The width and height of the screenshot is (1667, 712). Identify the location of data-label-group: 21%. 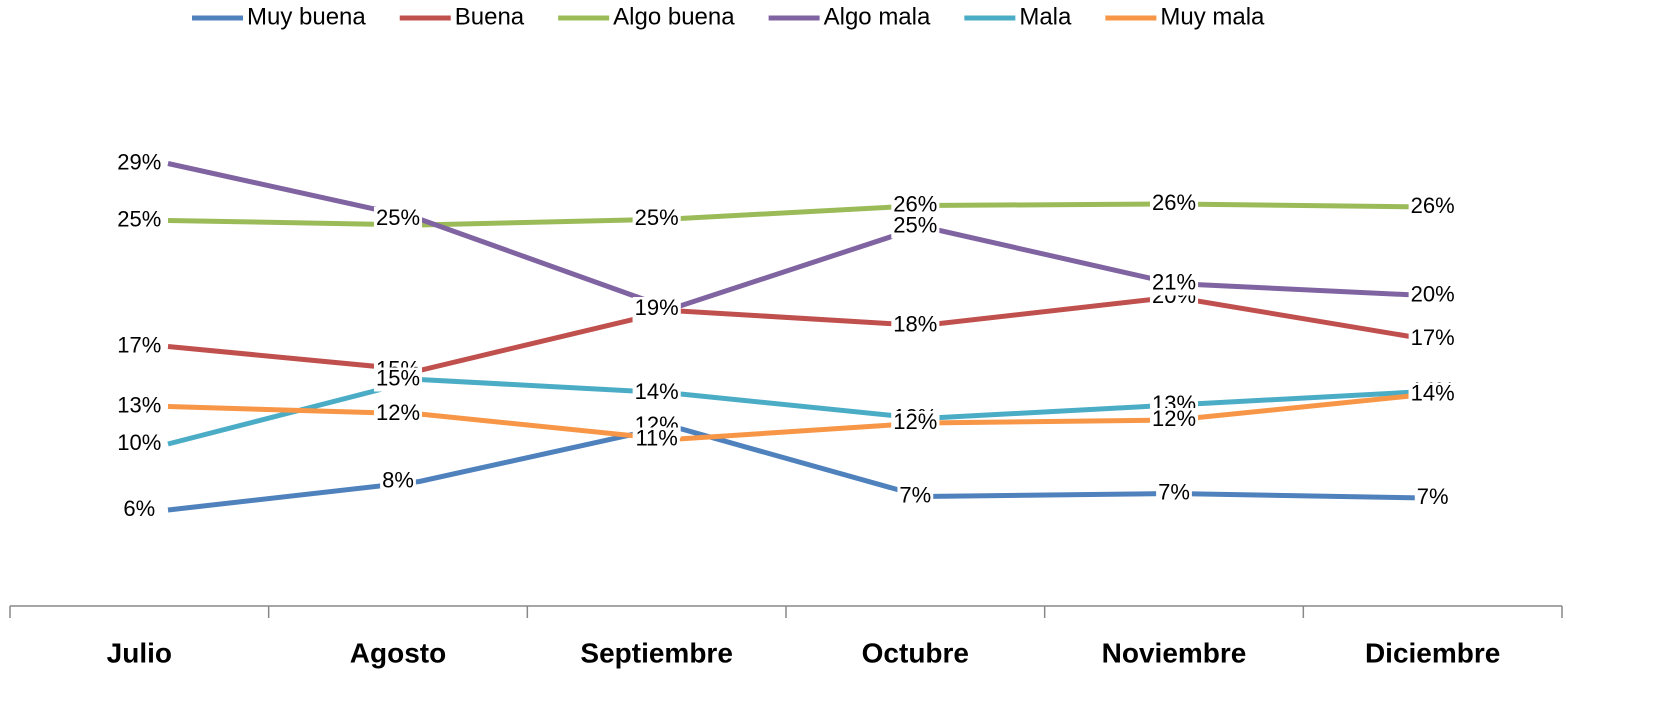
(1174, 282).